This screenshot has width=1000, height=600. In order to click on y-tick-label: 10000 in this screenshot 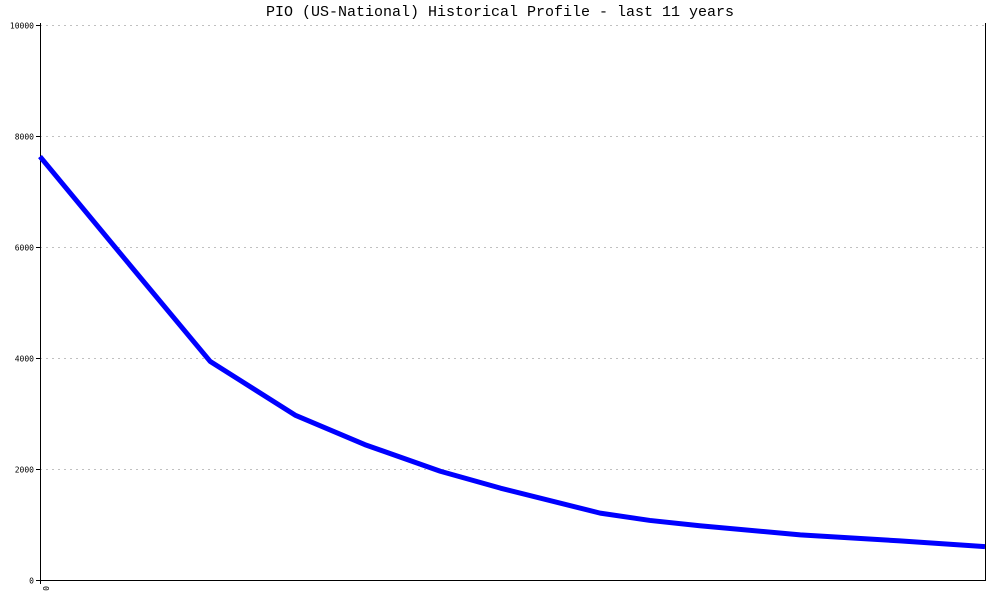, I will do `click(22, 26)`.